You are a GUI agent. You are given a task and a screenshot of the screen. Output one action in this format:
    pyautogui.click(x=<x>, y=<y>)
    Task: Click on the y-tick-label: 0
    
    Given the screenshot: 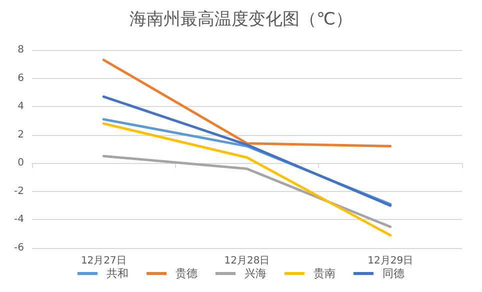 What is the action you would take?
    pyautogui.click(x=21, y=163)
    